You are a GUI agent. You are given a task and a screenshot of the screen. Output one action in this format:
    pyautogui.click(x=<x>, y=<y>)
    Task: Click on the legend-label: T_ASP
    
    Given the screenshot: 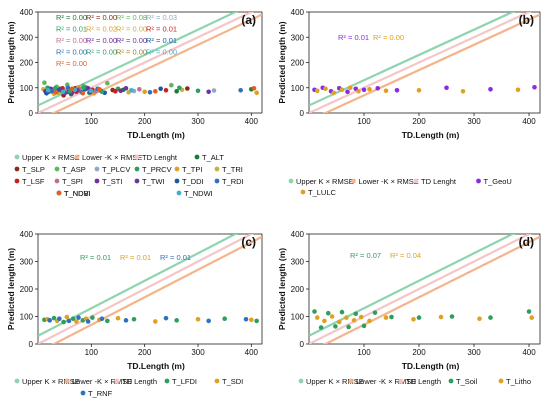 What is the action you would take?
    pyautogui.click(x=74, y=169)
    